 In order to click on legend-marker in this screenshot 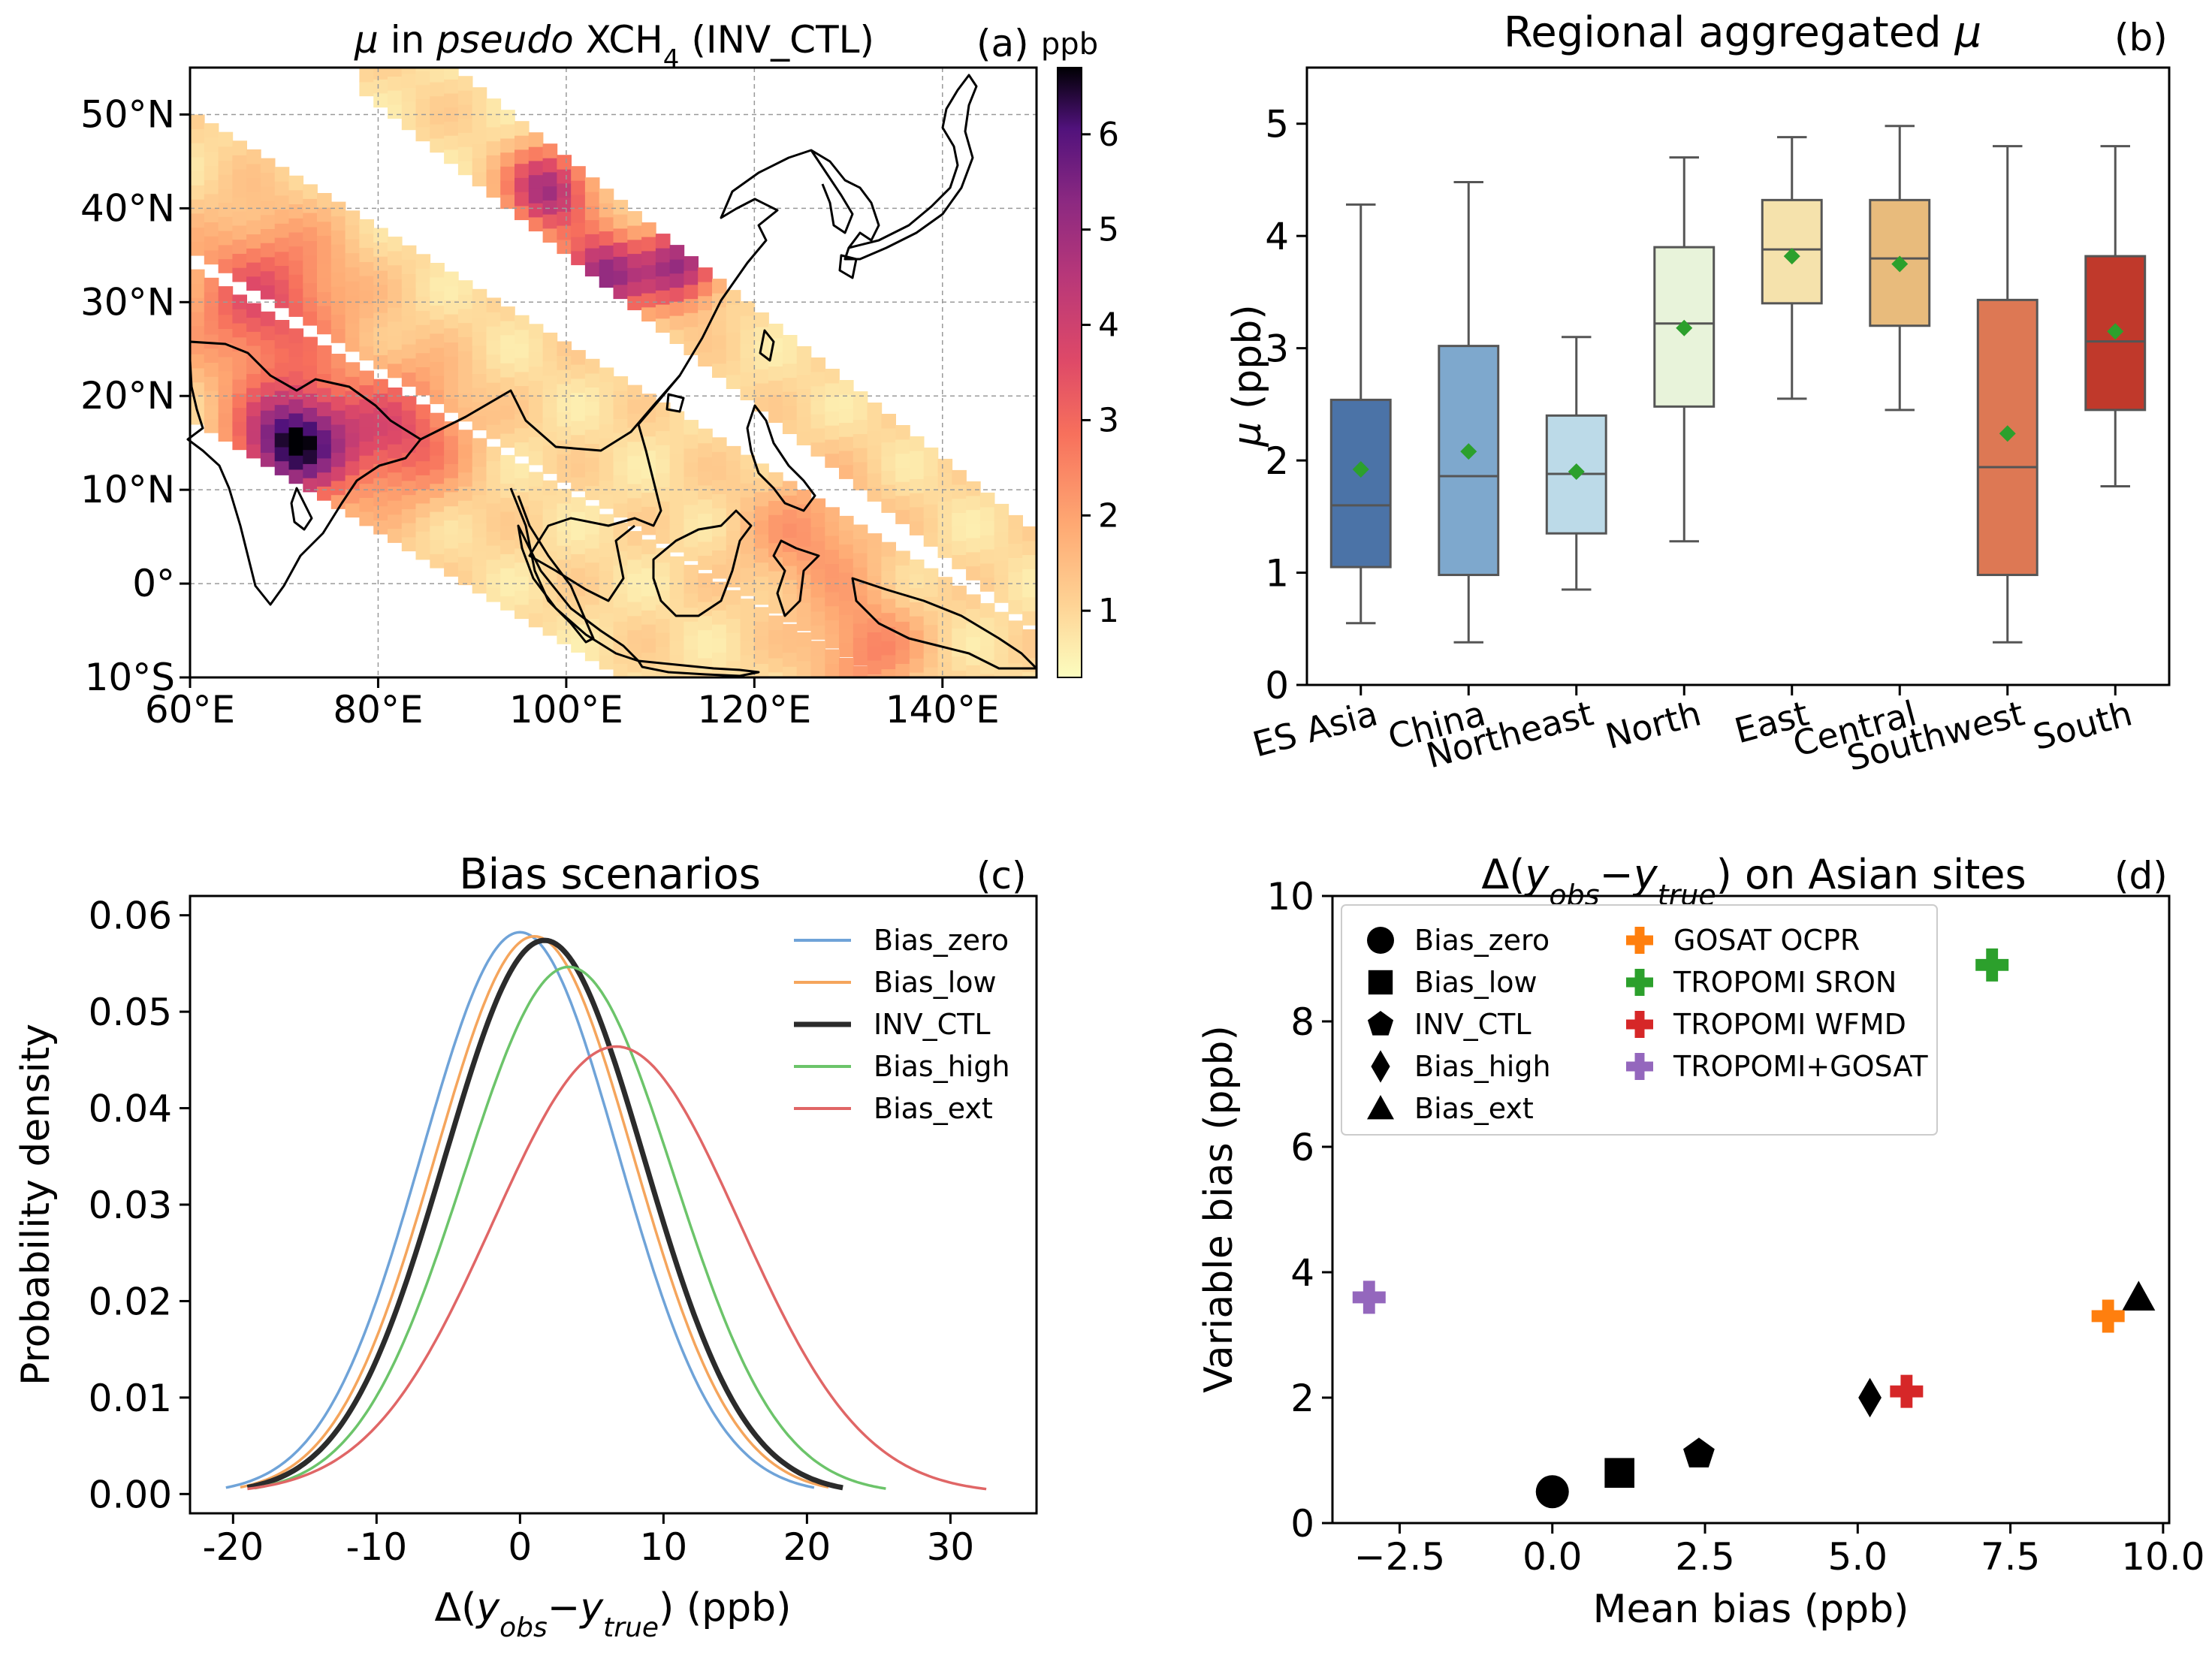, I will do `click(1380, 1107)`.